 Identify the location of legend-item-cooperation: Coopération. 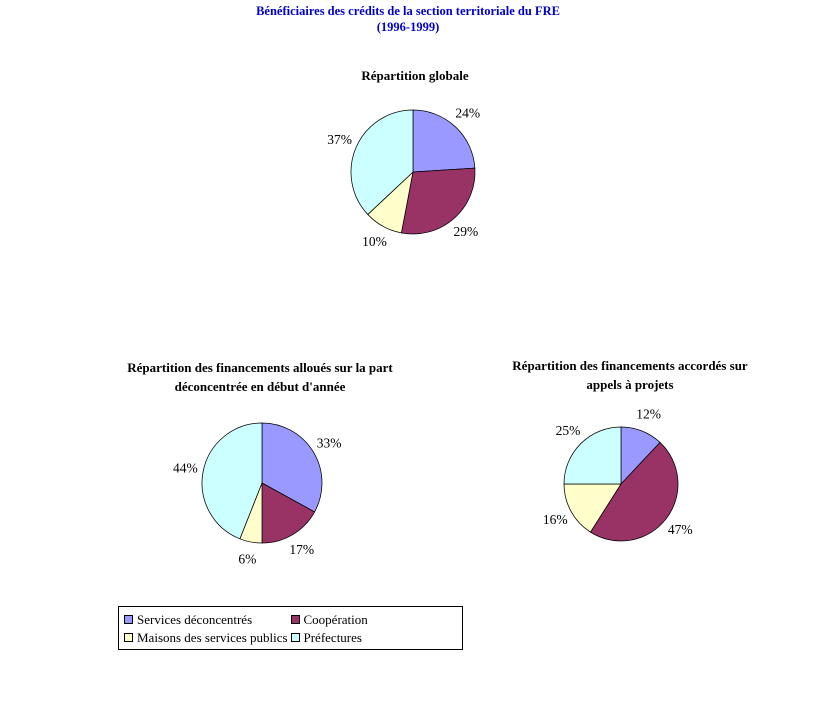
(374, 619).